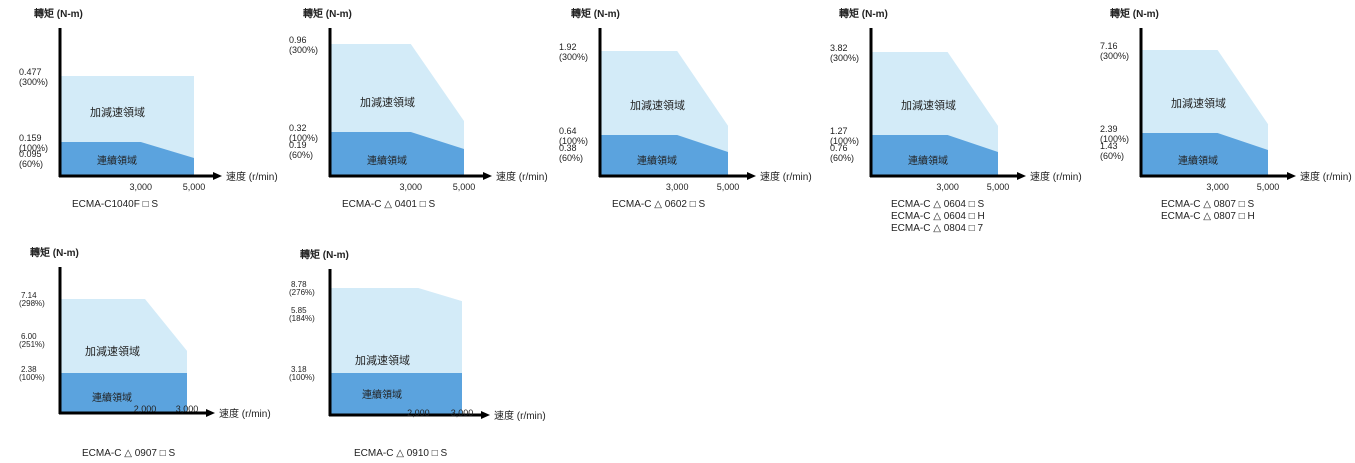  What do you see at coordinates (299, 284) in the screenshot?
I see `y-tick-label: 8.78` at bounding box center [299, 284].